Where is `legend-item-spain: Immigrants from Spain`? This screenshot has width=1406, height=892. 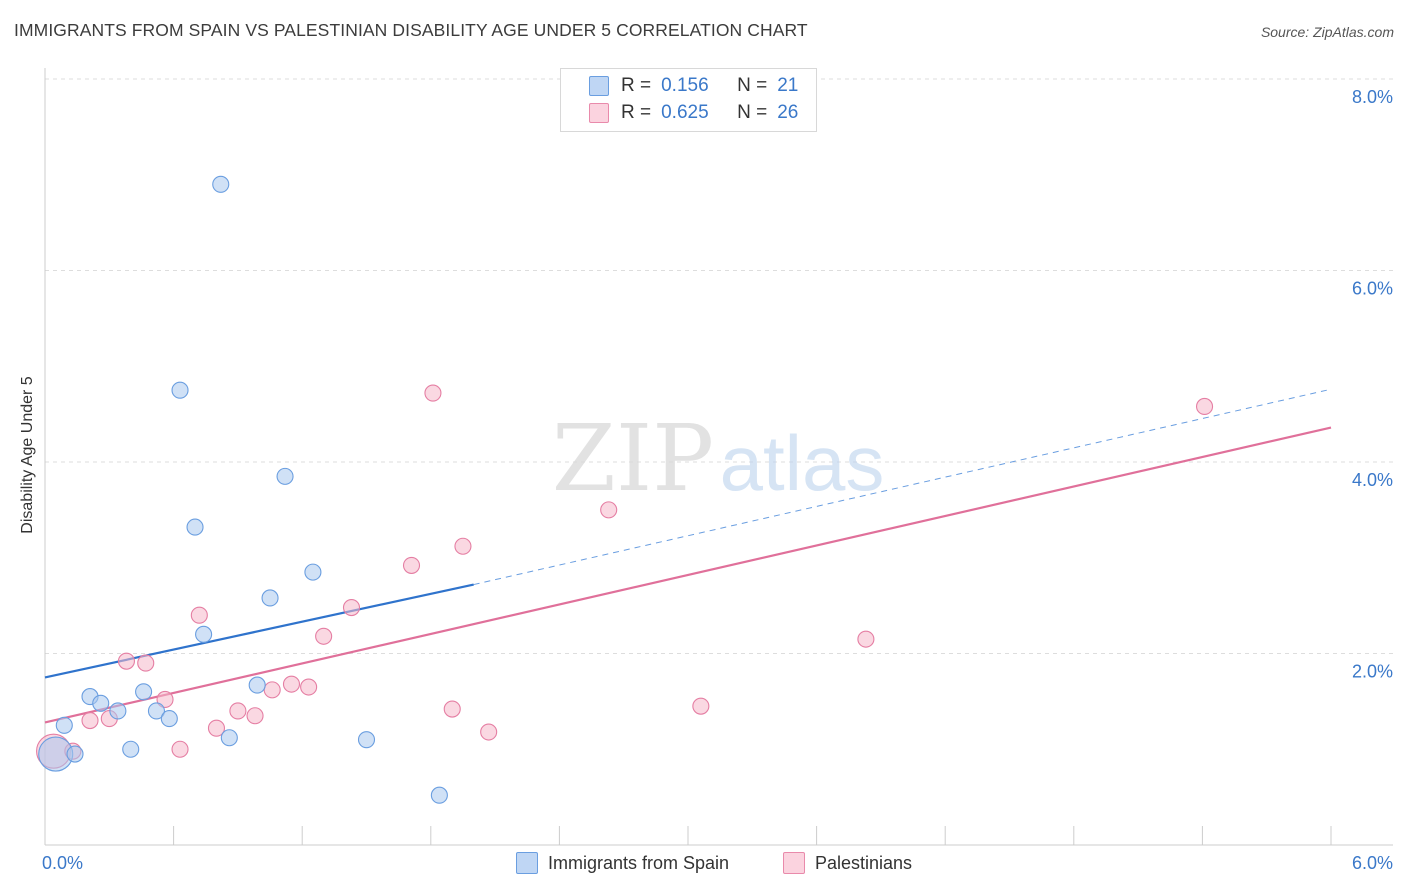
legend-item-spain: Immigrants from Spain is located at coordinates (622, 863).